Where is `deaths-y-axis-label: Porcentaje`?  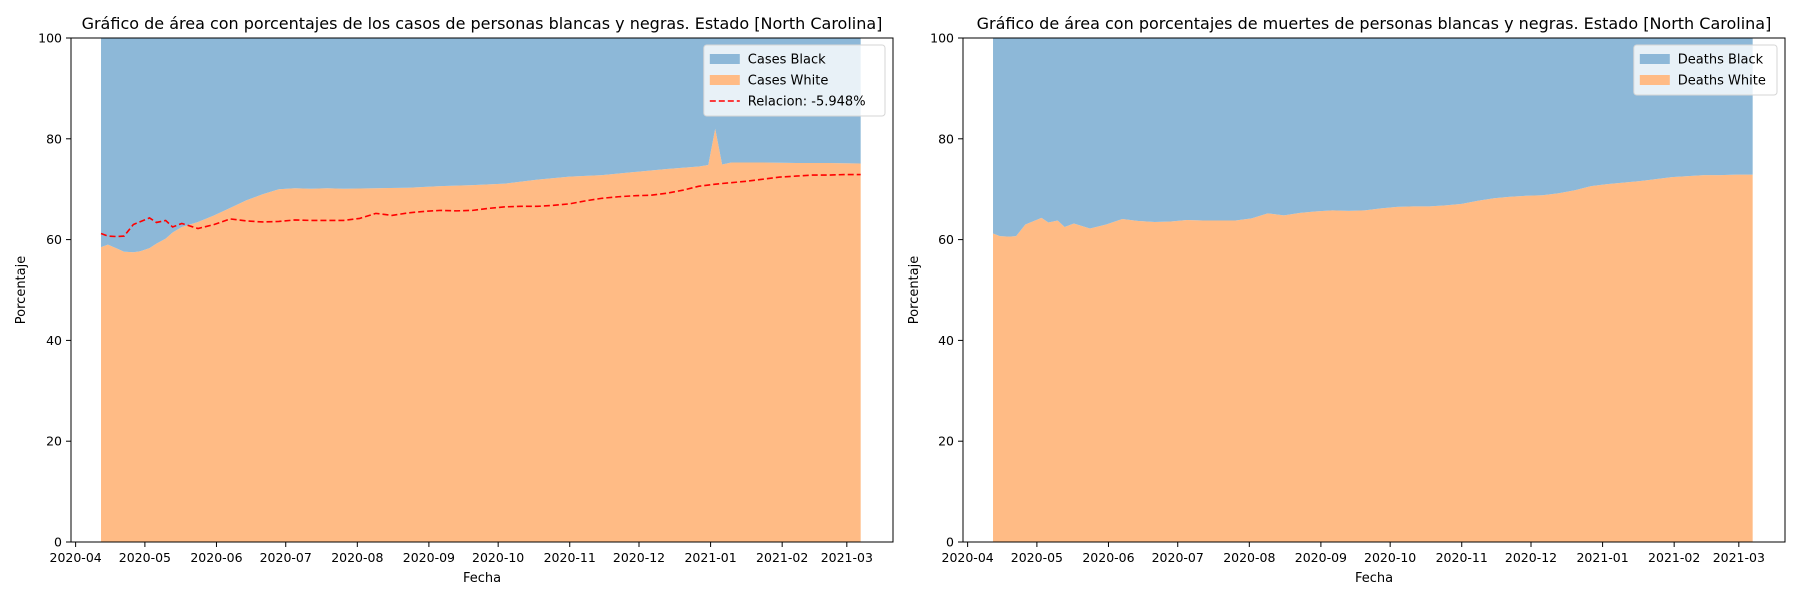 deaths-y-axis-label: Porcentaje is located at coordinates (914, 290).